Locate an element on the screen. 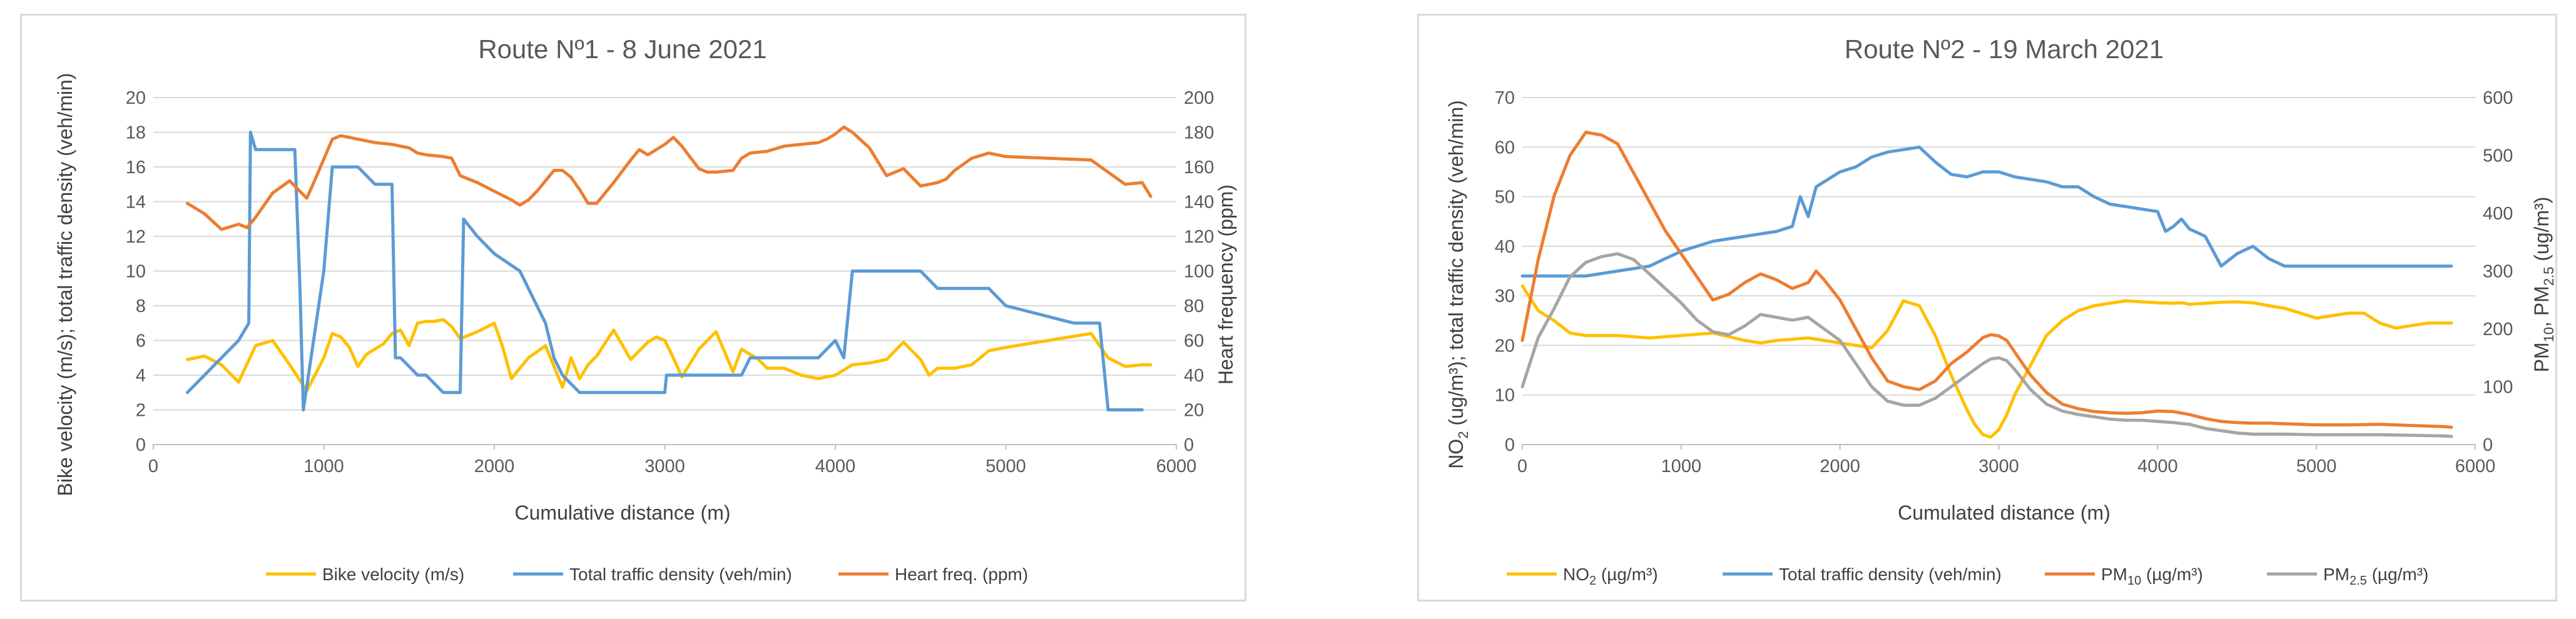 The height and width of the screenshot is (619, 2576). y-tick-label: 8 is located at coordinates (141, 306).